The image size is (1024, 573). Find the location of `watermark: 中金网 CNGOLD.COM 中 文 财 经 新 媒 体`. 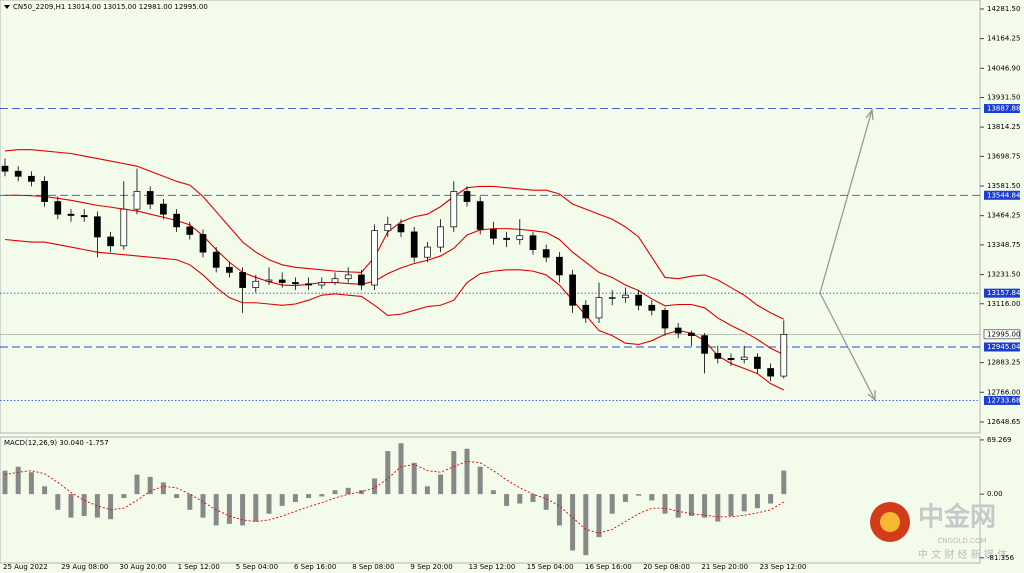

watermark: 中金网 CNGOLD.COM 中 文 财 经 新 媒 体 is located at coordinates (938, 531).